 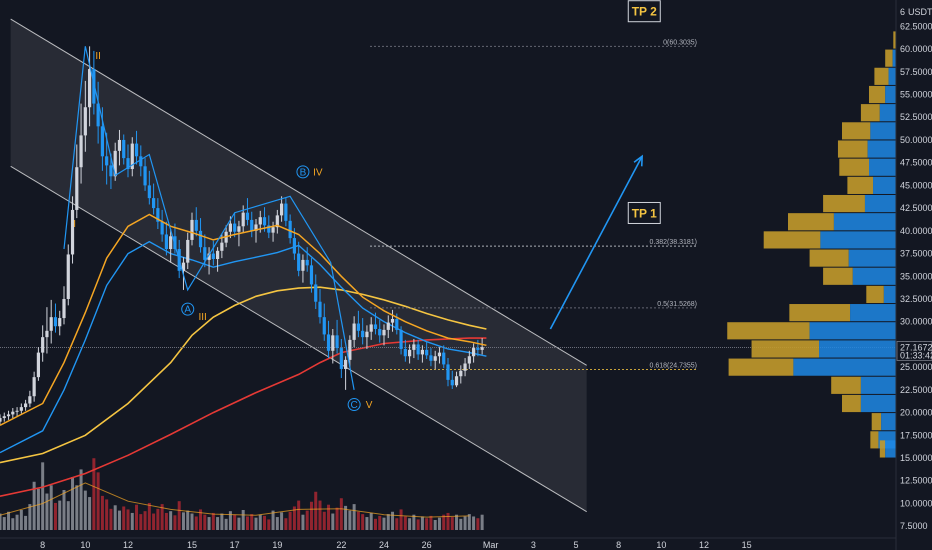 I want to click on price-axis-background, so click(x=914, y=275).